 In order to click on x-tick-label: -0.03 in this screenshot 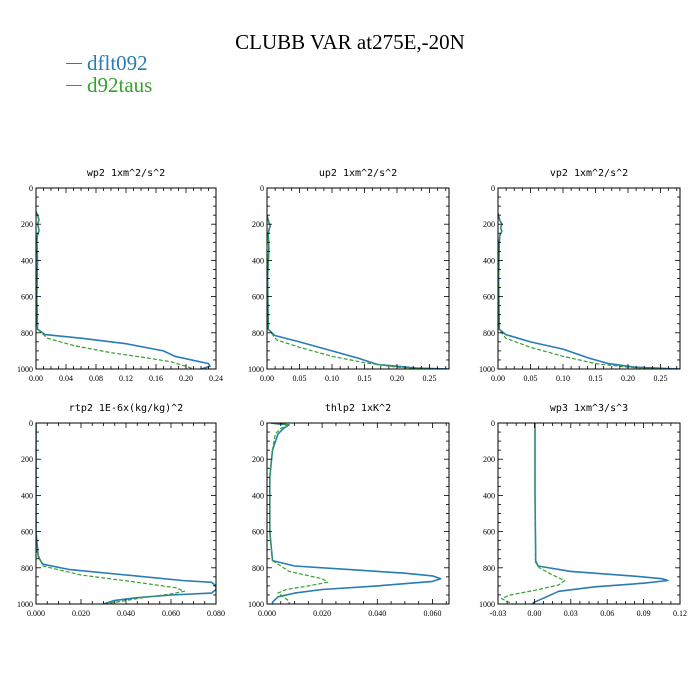, I will do `click(498, 613)`.